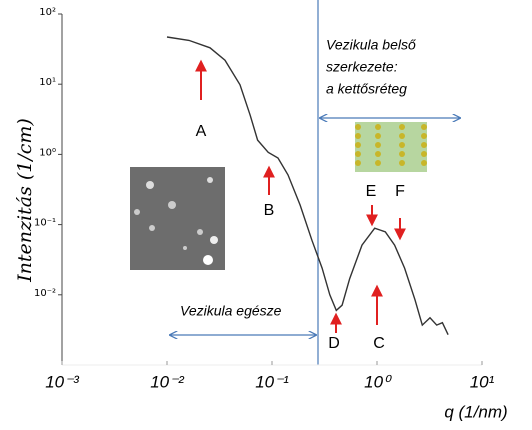 This screenshot has height=430, width=532. What do you see at coordinates (177, 218) in the screenshot?
I see `micrograph` at bounding box center [177, 218].